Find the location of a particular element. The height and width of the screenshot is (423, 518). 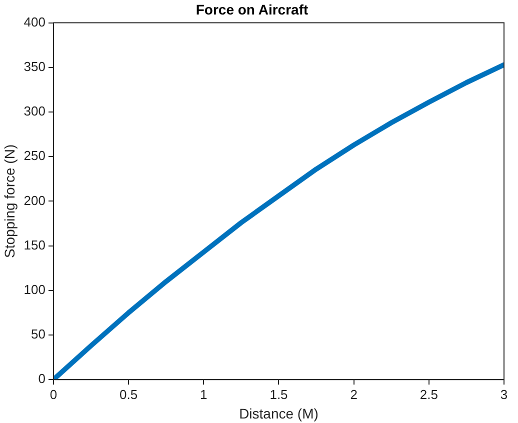

y-tick-label: 200 is located at coordinates (35, 200).